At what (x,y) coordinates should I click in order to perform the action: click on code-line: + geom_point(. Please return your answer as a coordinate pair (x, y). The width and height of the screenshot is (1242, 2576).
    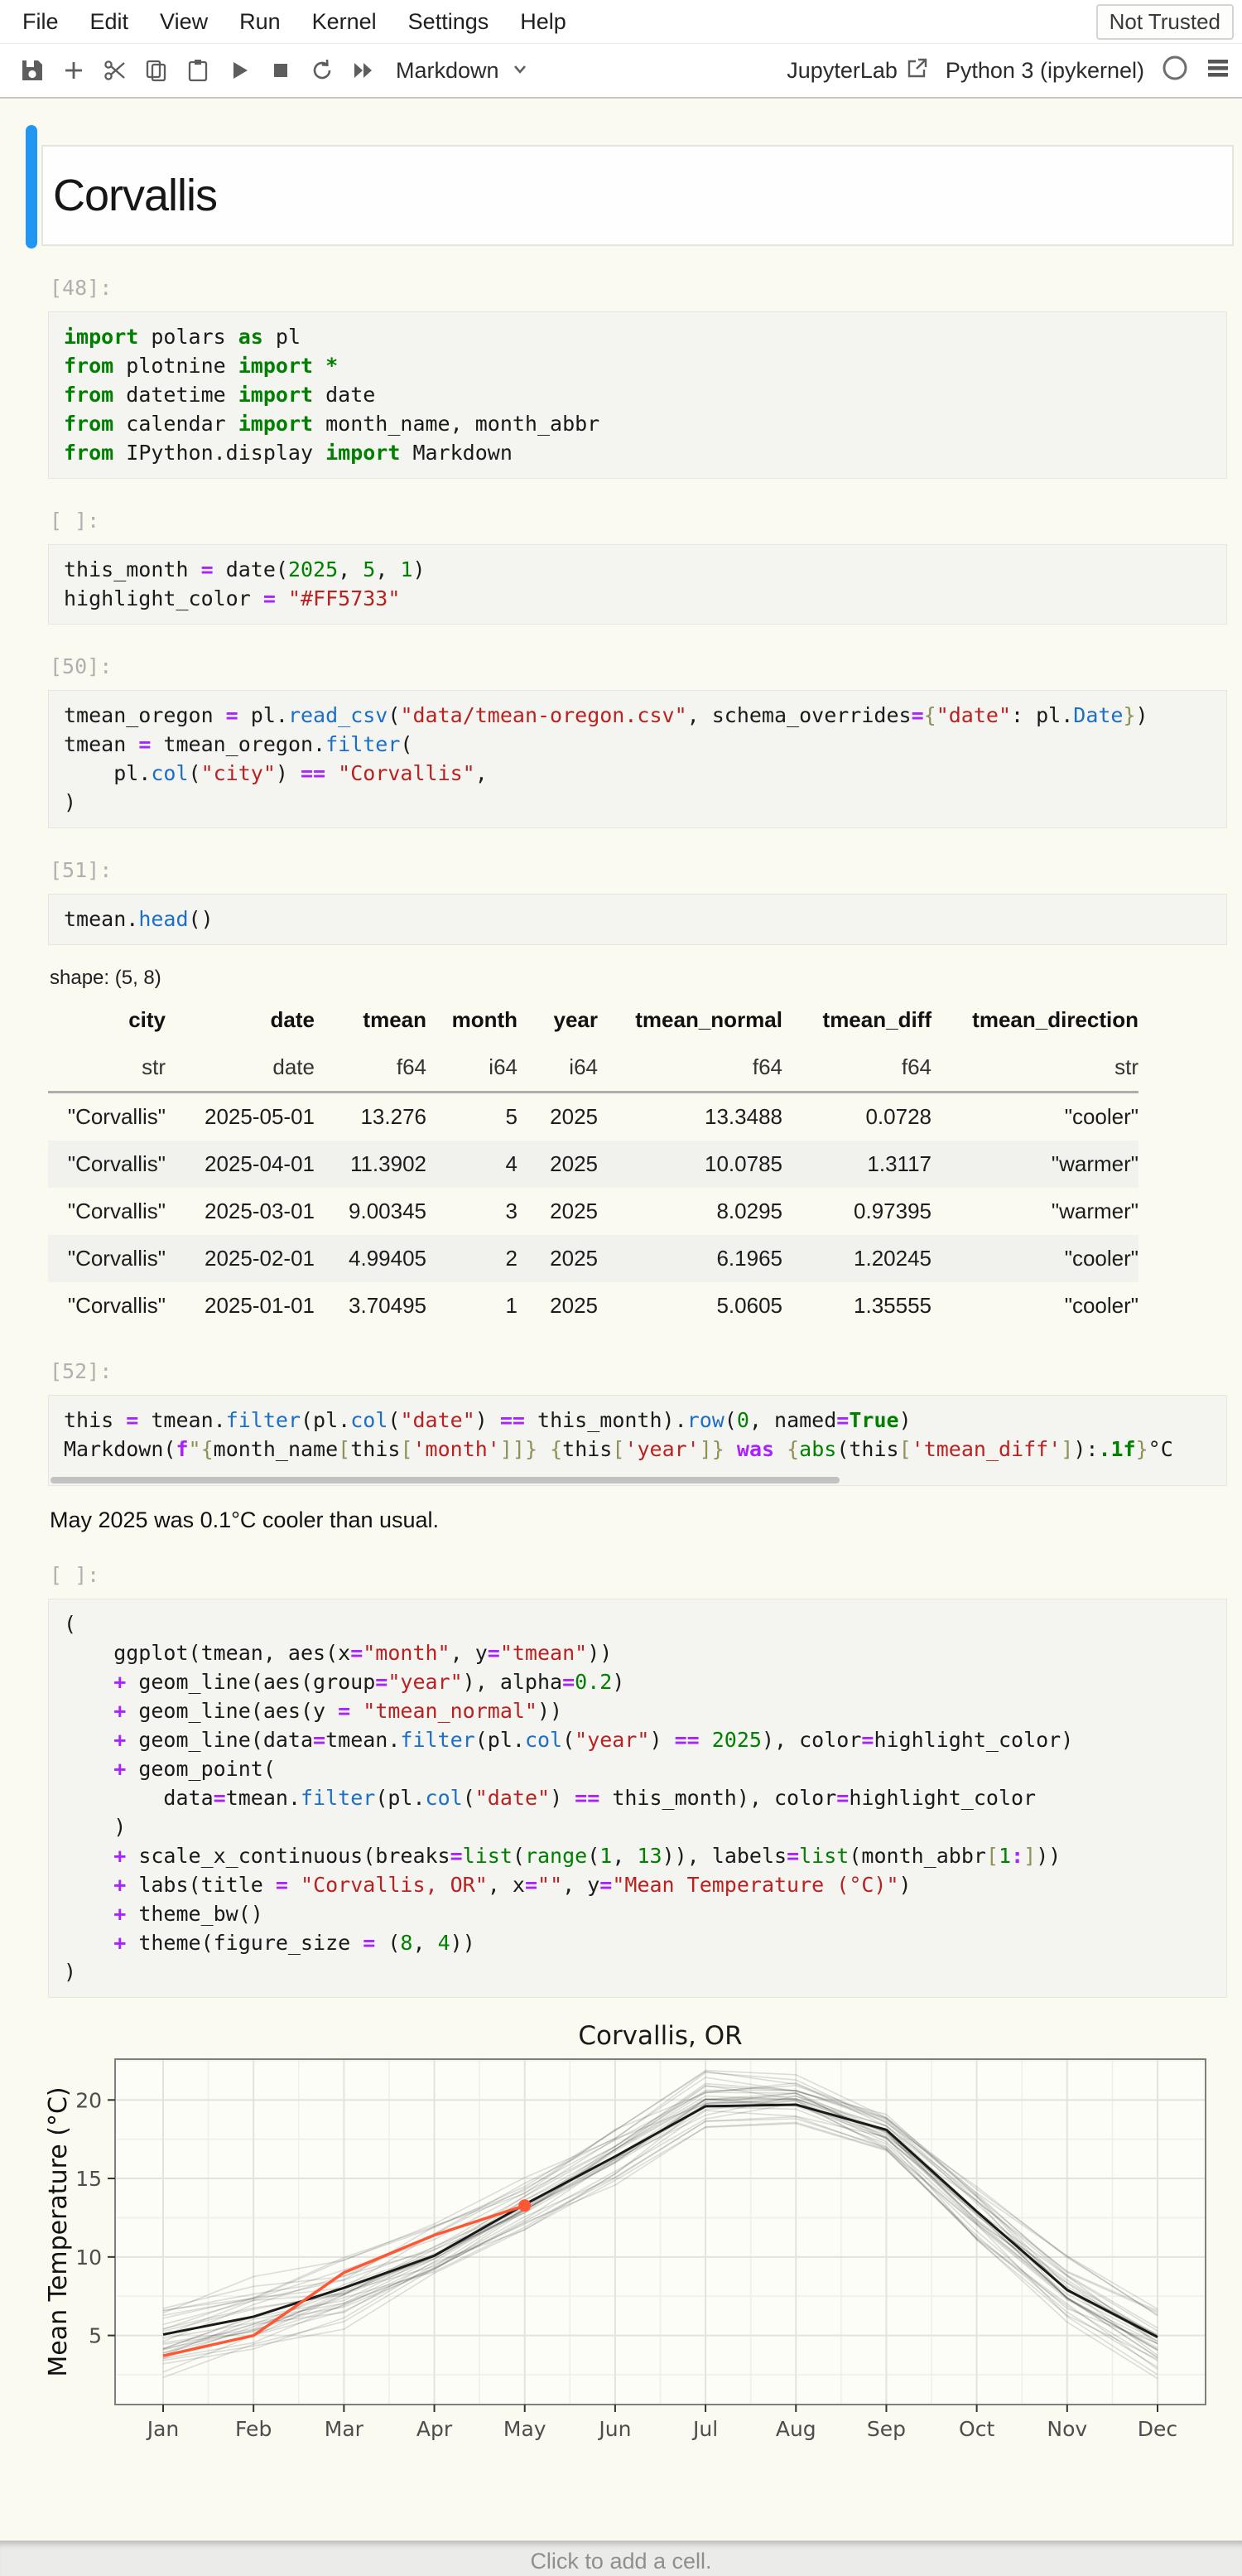
    Looking at the image, I should click on (170, 1769).